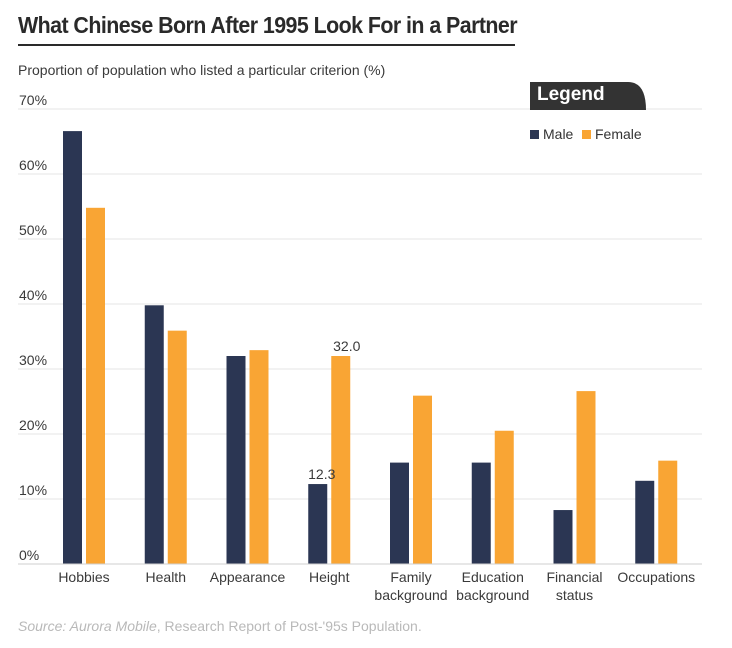 The width and height of the screenshot is (732, 648). What do you see at coordinates (248, 577) in the screenshot?
I see `x-tick-label: Appearance` at bounding box center [248, 577].